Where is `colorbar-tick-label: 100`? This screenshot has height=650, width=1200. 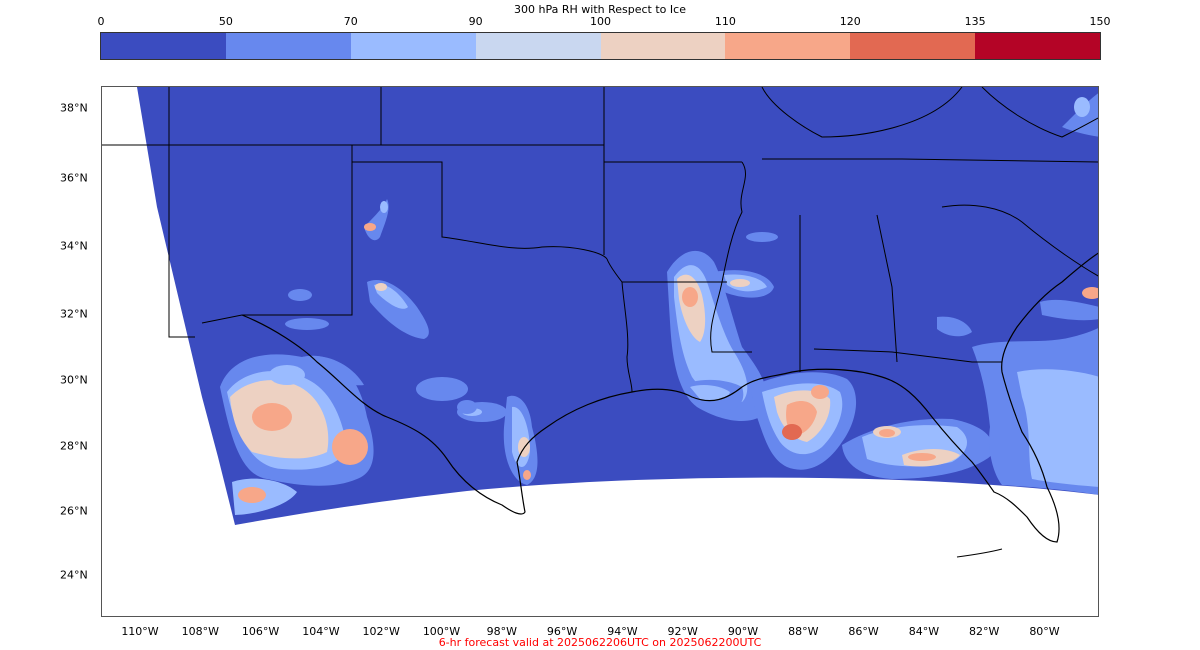
colorbar-tick-label: 100 is located at coordinates (600, 21).